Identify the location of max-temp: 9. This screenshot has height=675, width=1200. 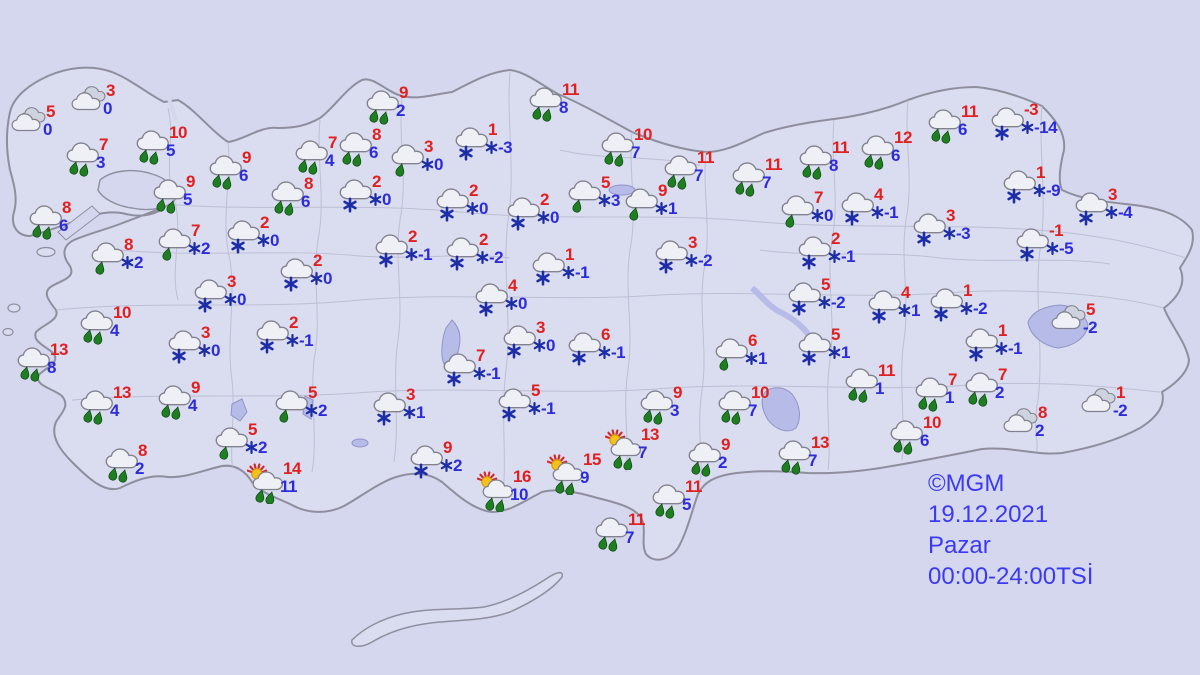
(246, 157).